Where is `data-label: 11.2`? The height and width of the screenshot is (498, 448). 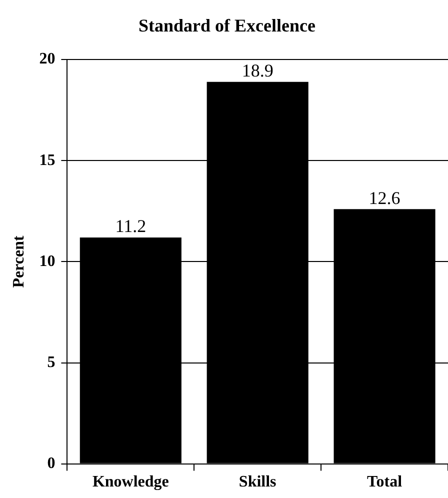
data-label: 11.2 is located at coordinates (130, 226).